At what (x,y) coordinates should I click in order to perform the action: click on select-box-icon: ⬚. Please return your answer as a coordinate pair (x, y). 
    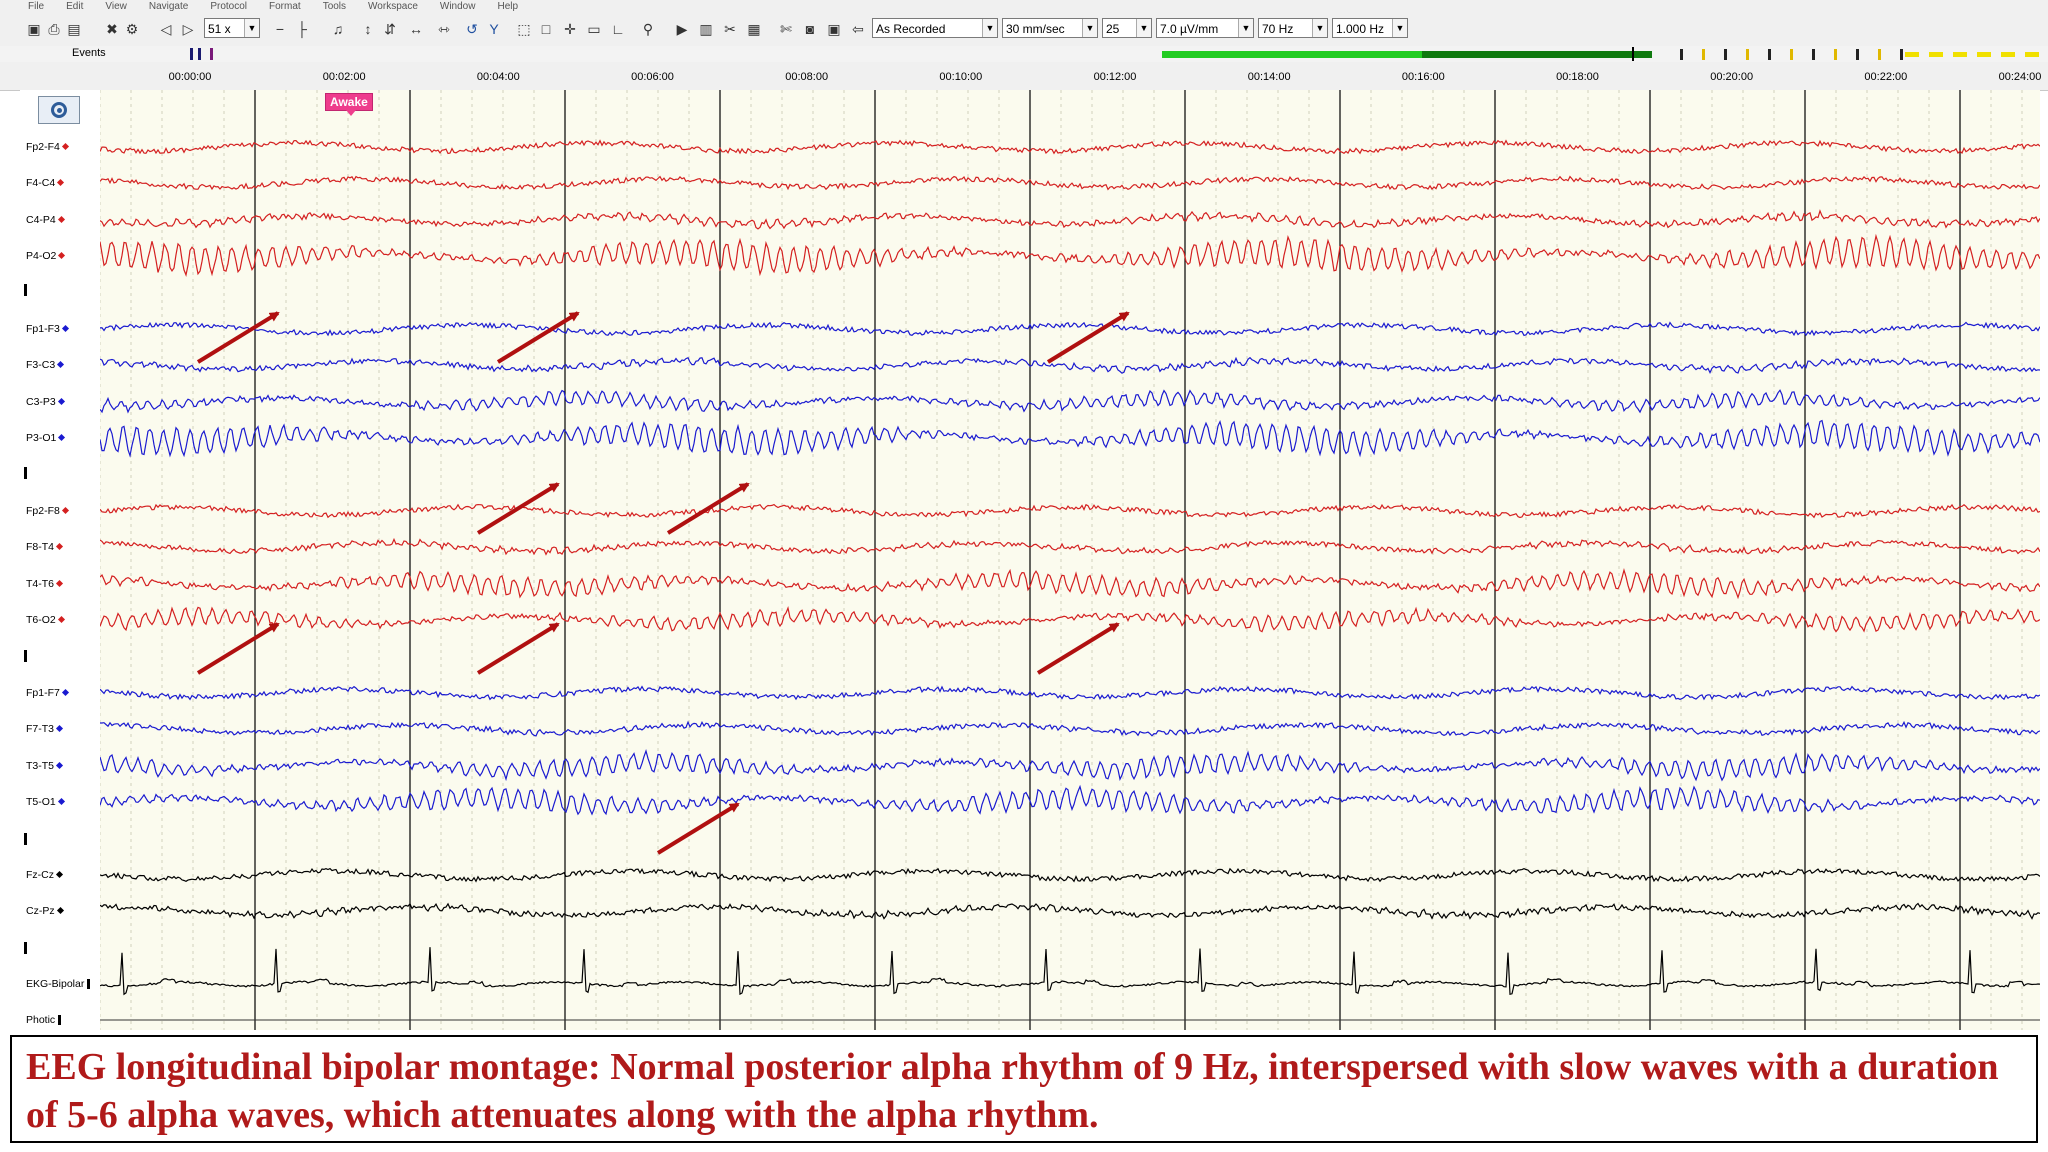
    Looking at the image, I should click on (524, 29).